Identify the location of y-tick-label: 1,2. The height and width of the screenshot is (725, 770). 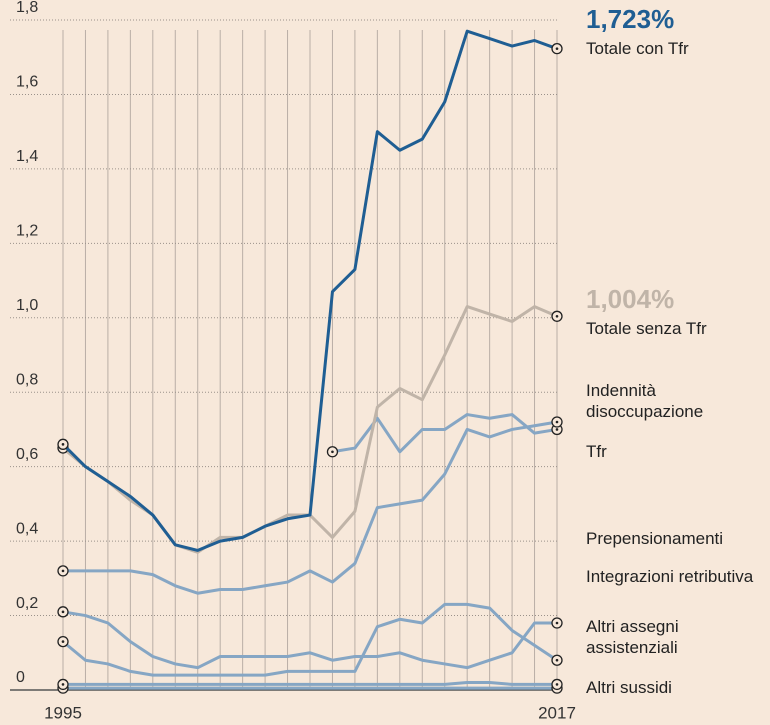
(27, 231).